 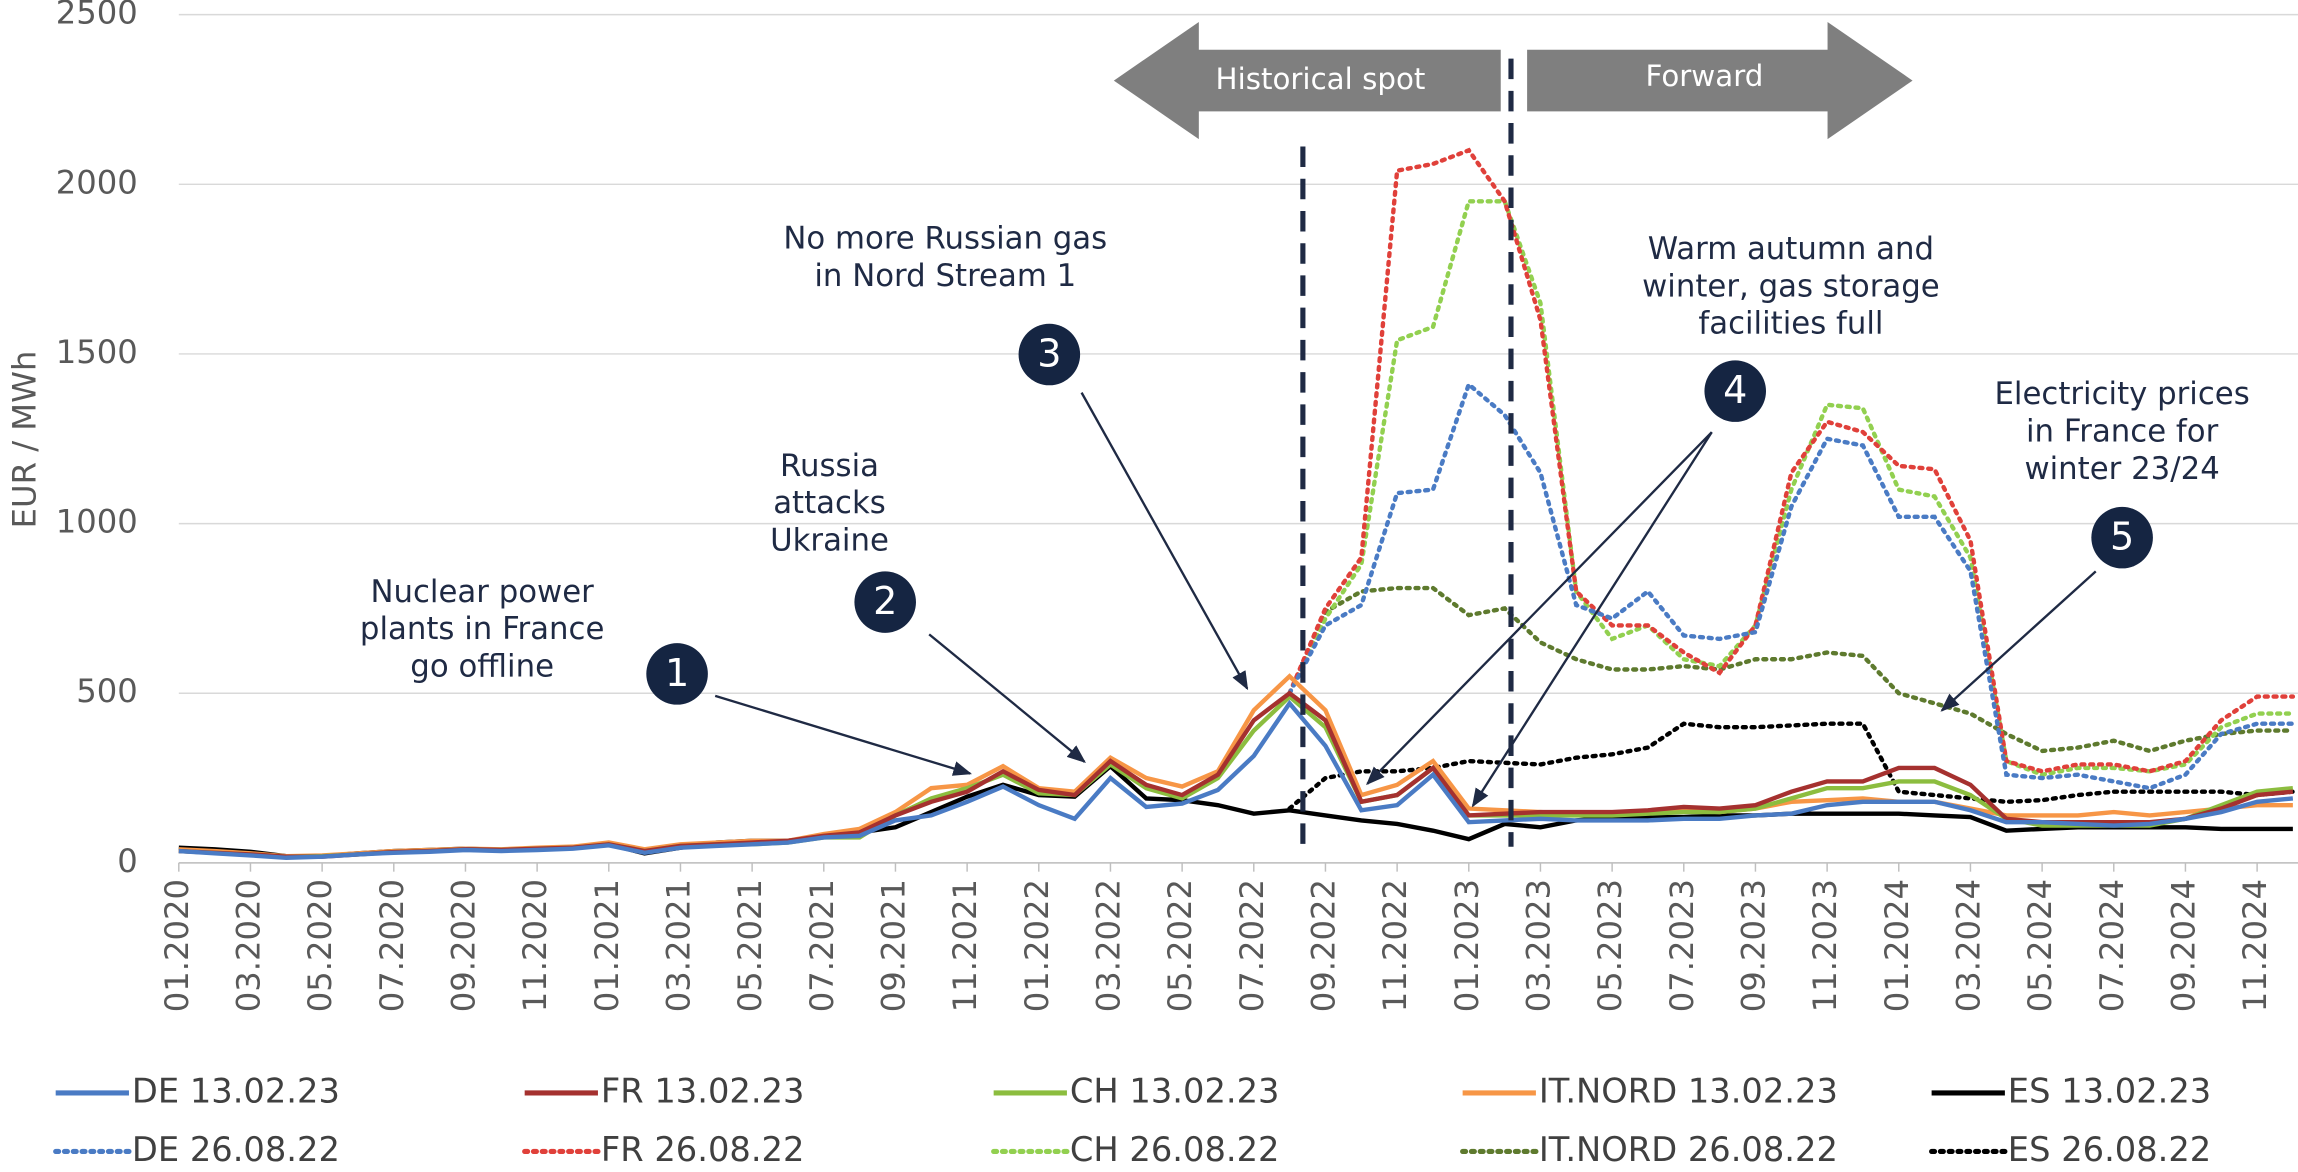 I want to click on legend-label: CH 13.02.23, so click(x=1175, y=1090).